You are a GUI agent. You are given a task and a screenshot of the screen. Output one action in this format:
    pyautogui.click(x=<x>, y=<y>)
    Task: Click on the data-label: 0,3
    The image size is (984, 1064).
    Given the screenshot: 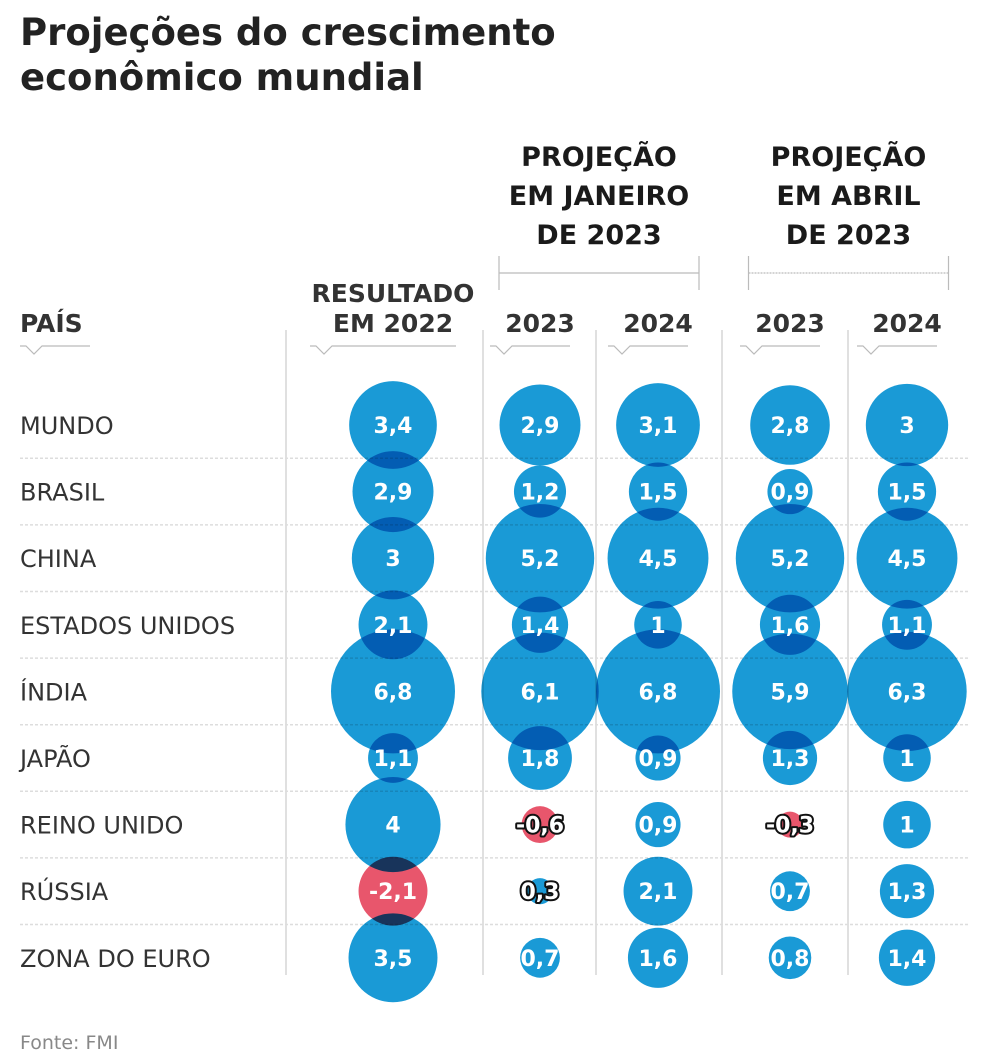 What is the action you would take?
    pyautogui.click(x=540, y=892)
    